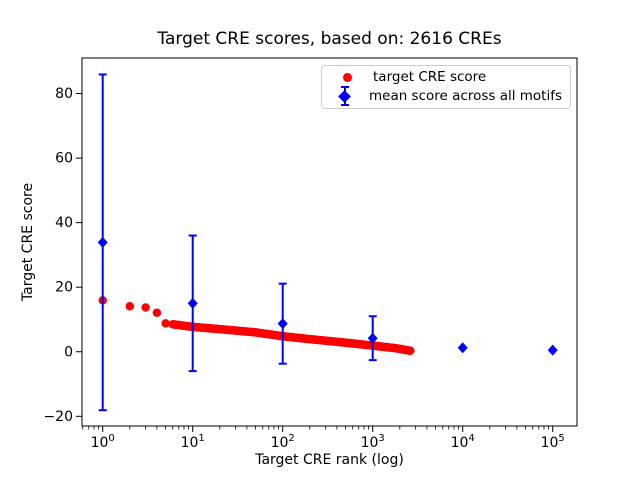 The image size is (640, 480). Describe the element at coordinates (430, 77) in the screenshot. I see `legend-label: target CRE score` at that location.